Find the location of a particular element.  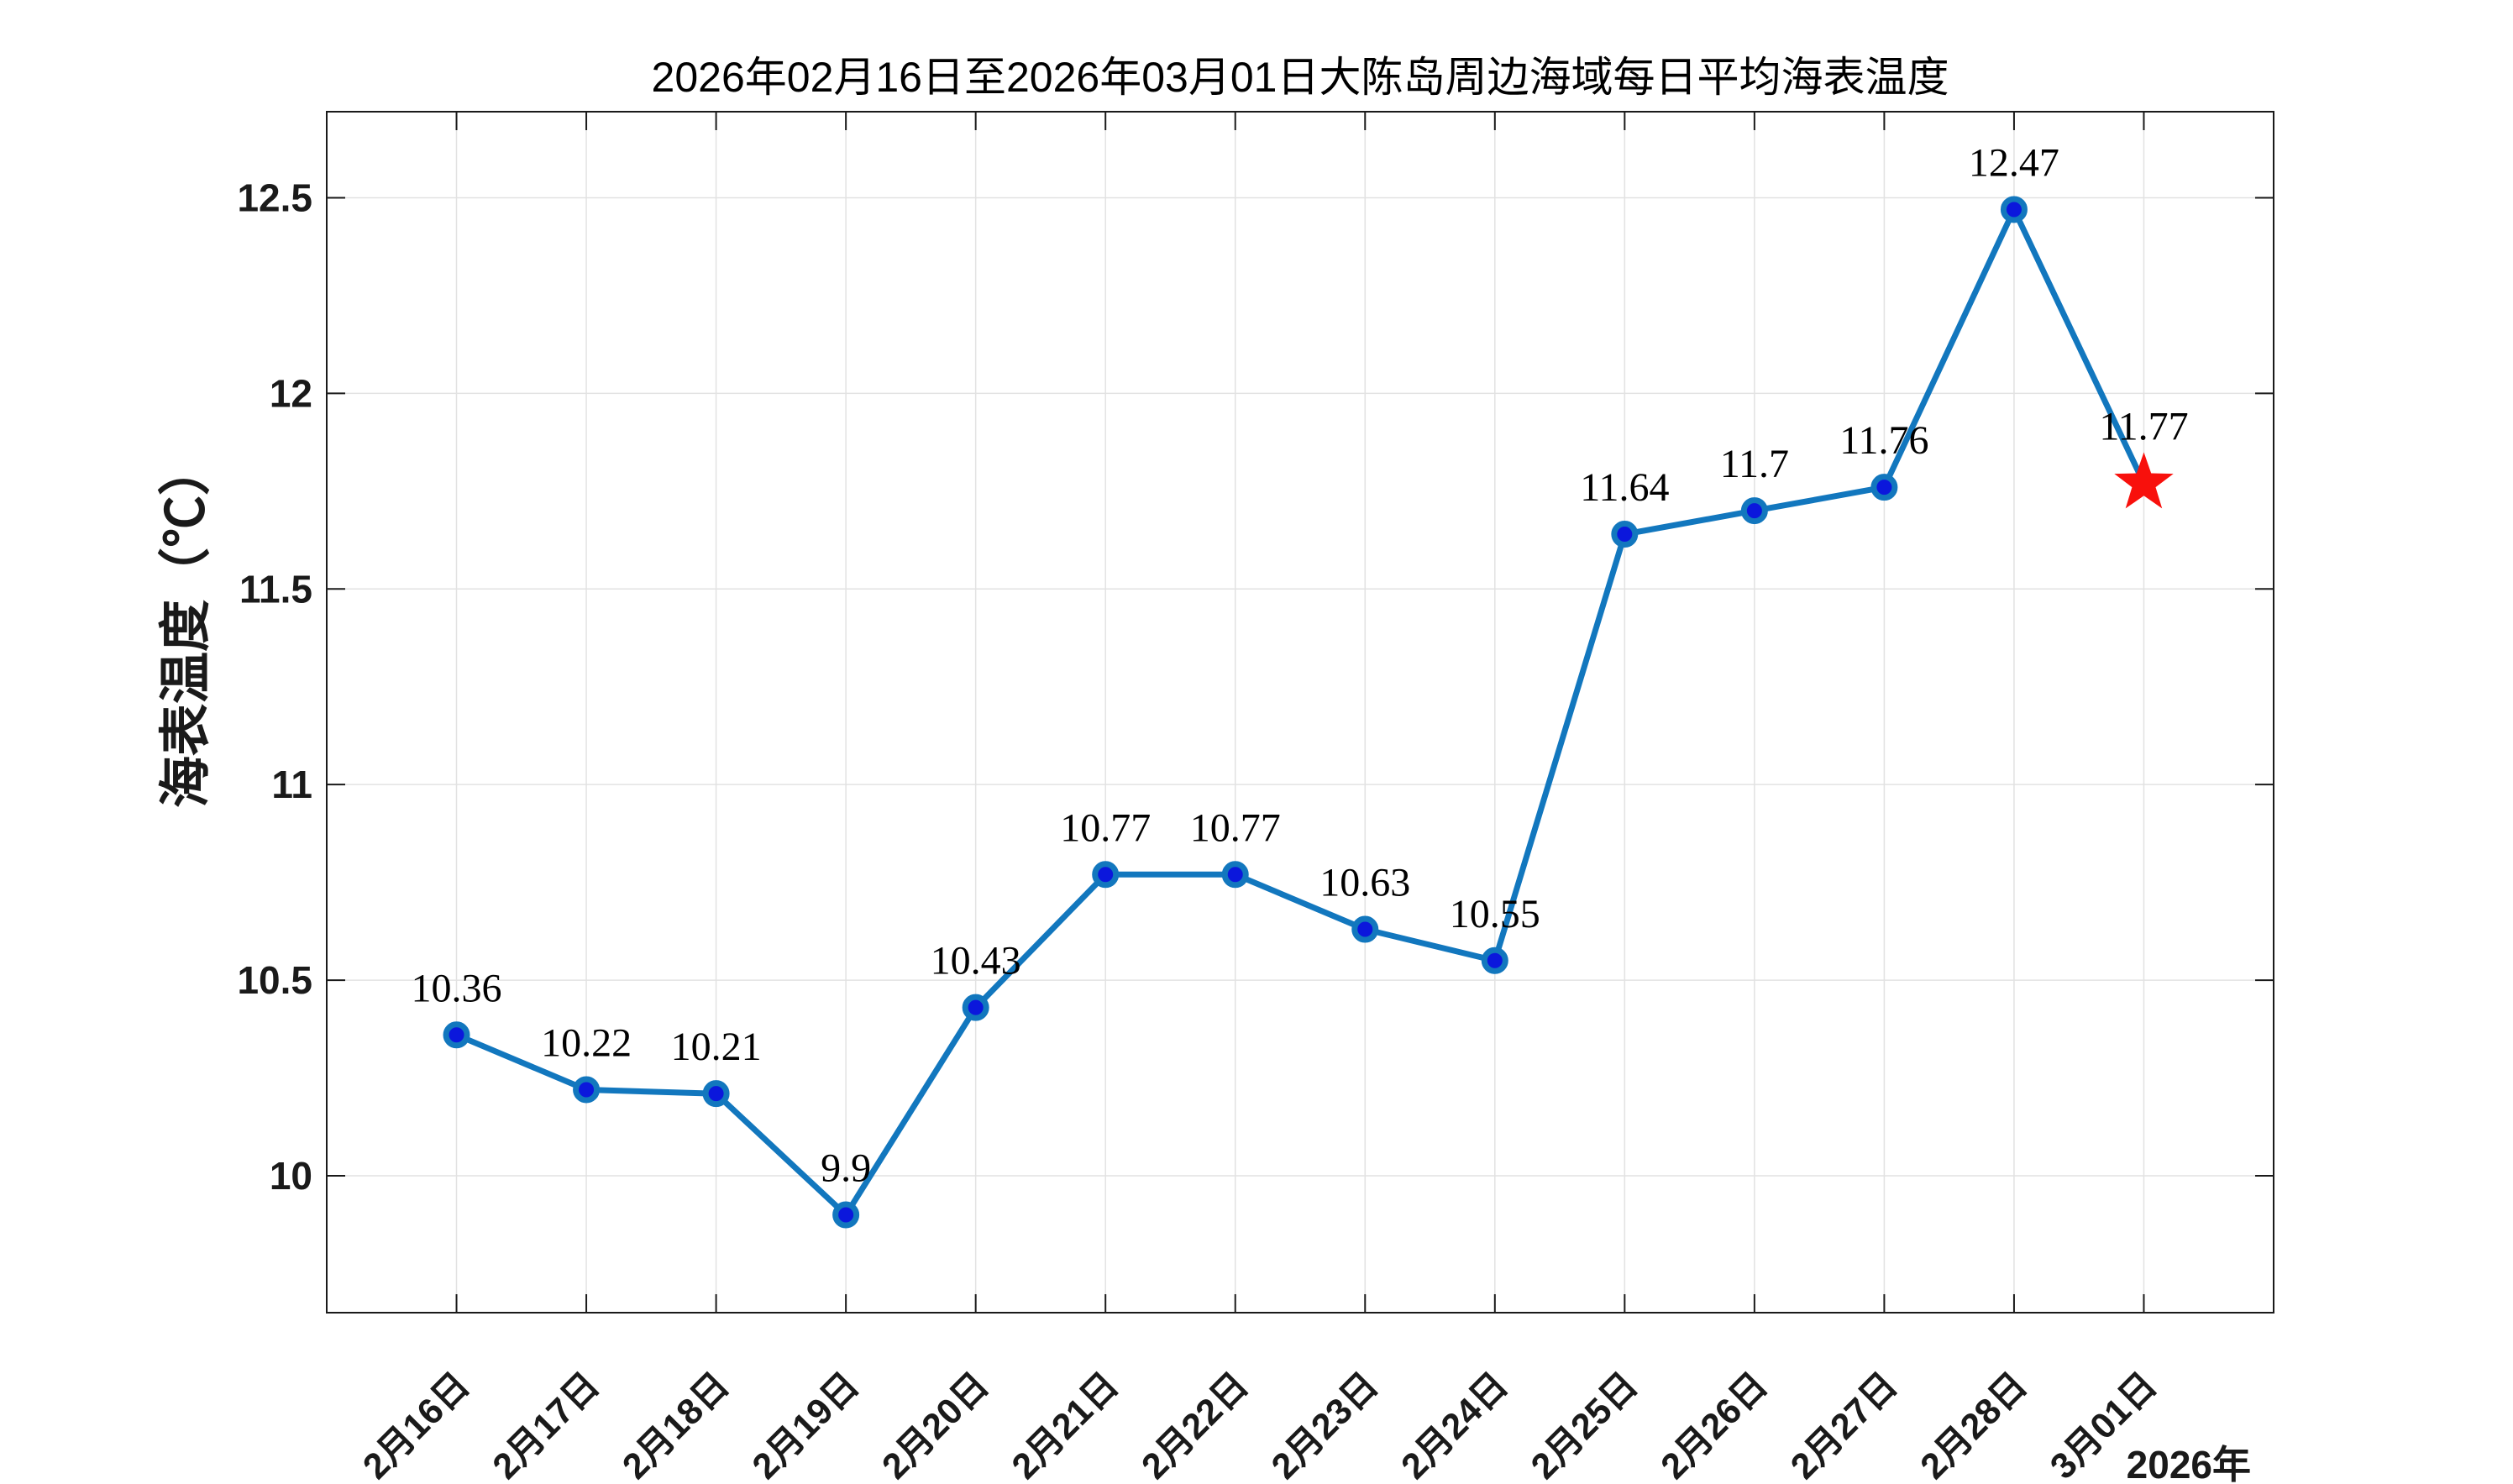

x-tick-label: 2月26日 is located at coordinates (1714, 1425).